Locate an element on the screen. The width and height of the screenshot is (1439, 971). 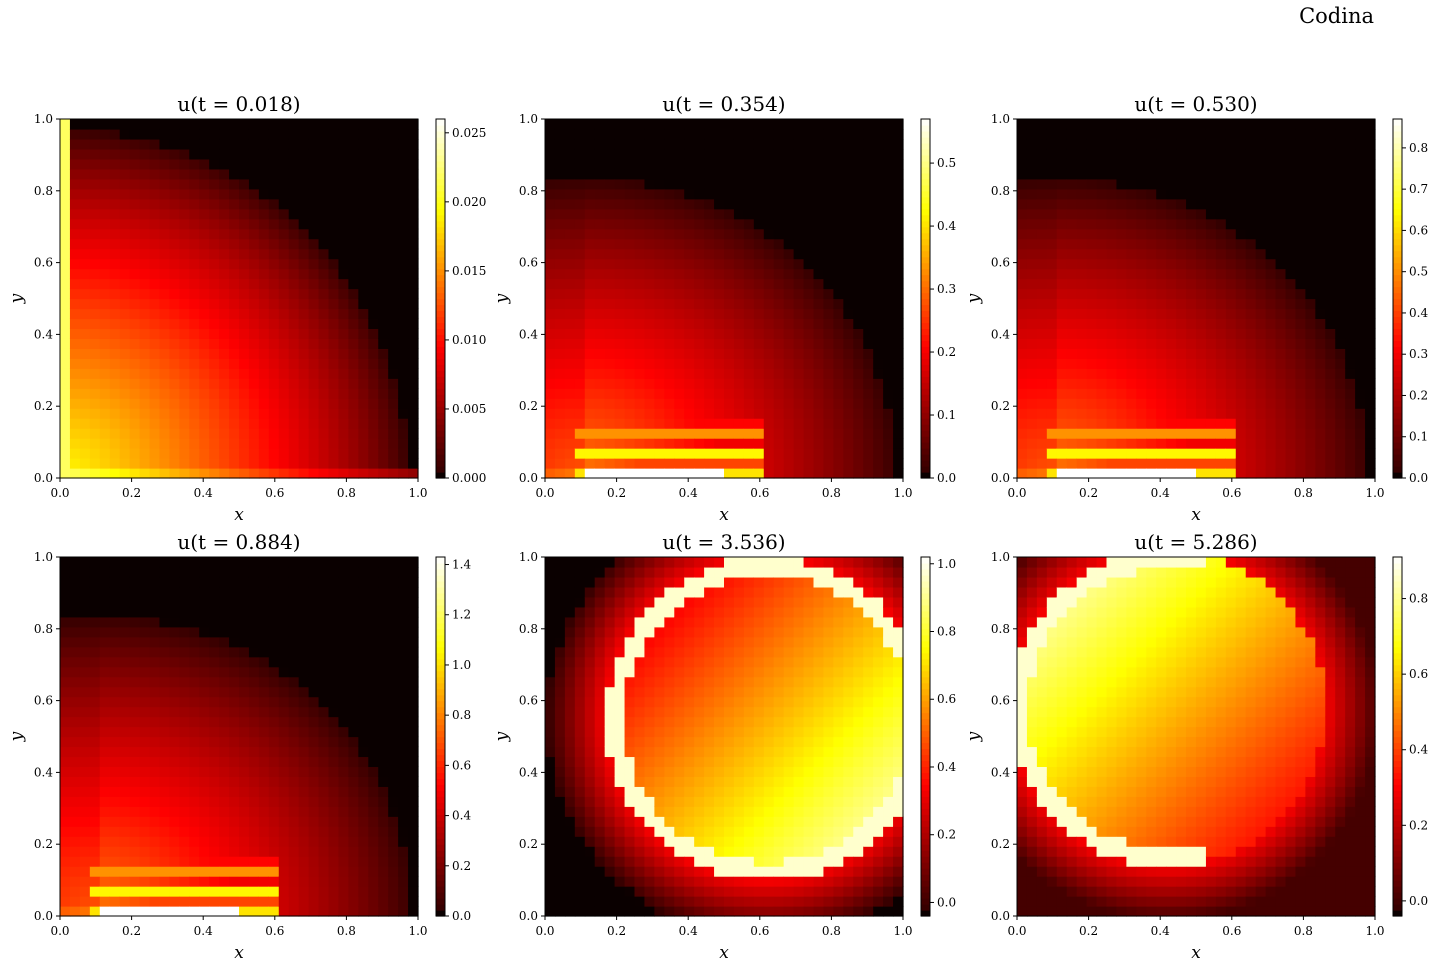
colorbar-tick-label: 0.2 is located at coordinates (946, 352).